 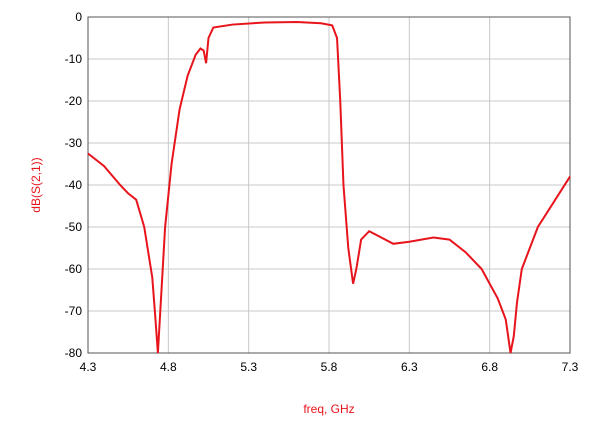 What do you see at coordinates (88, 367) in the screenshot?
I see `x-tick-label: 4.3` at bounding box center [88, 367].